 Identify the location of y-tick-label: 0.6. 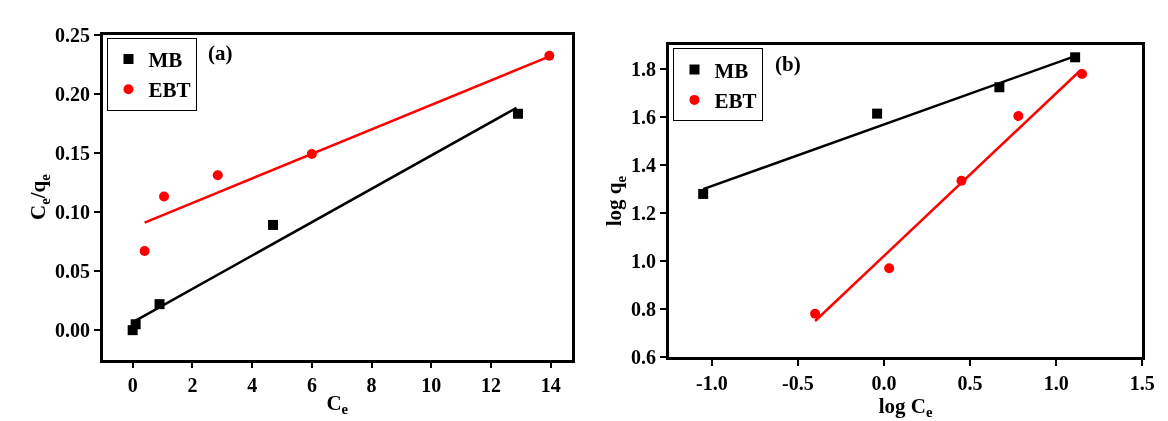
(643, 356).